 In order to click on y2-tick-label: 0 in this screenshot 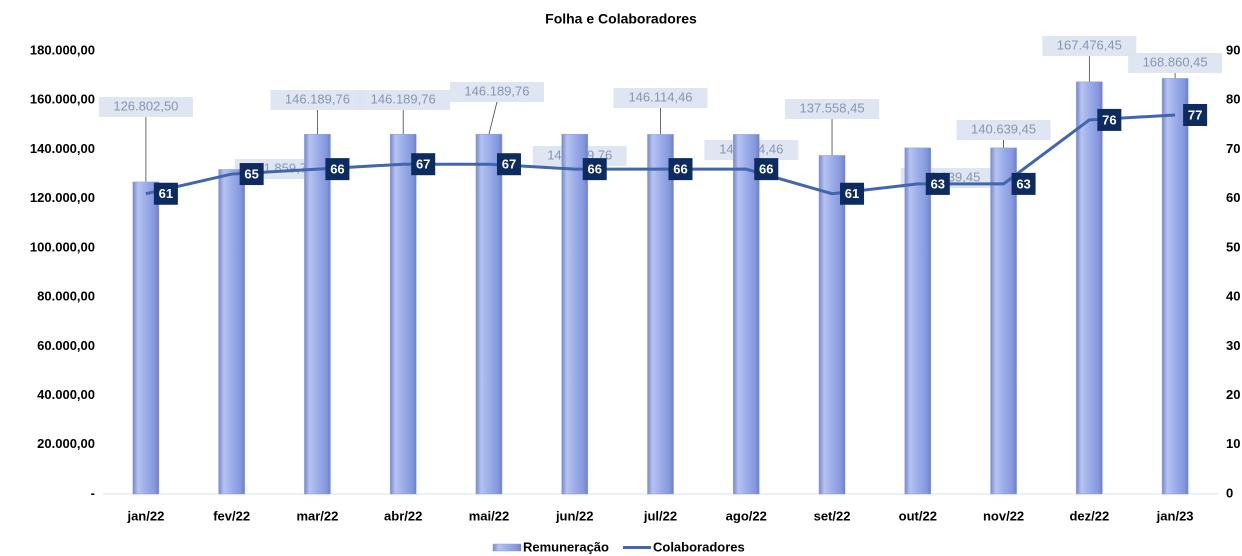, I will do `click(1229, 492)`.